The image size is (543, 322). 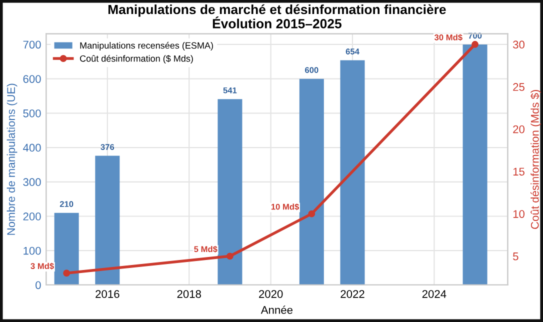 I want to click on y-tick-label: 300, so click(x=32, y=182).